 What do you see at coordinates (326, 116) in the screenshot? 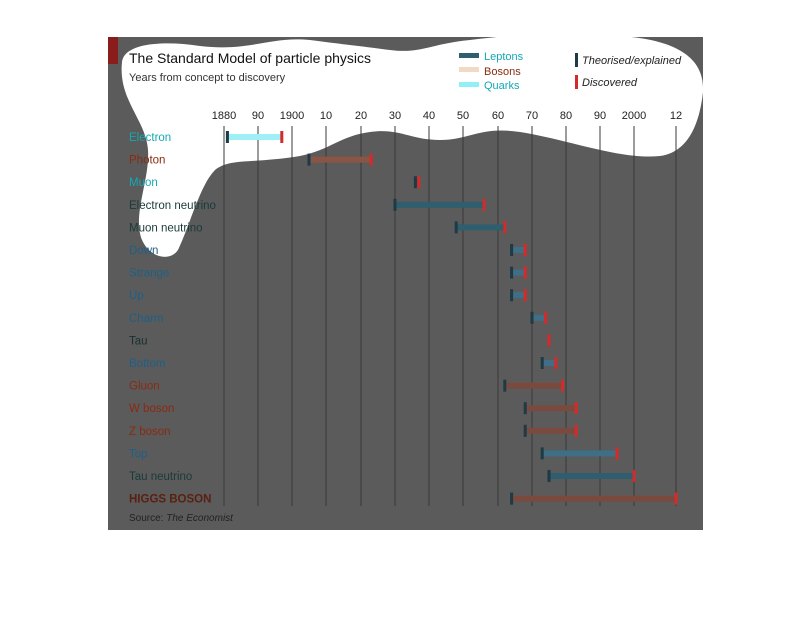
I see `x-tick-label: 10` at bounding box center [326, 116].